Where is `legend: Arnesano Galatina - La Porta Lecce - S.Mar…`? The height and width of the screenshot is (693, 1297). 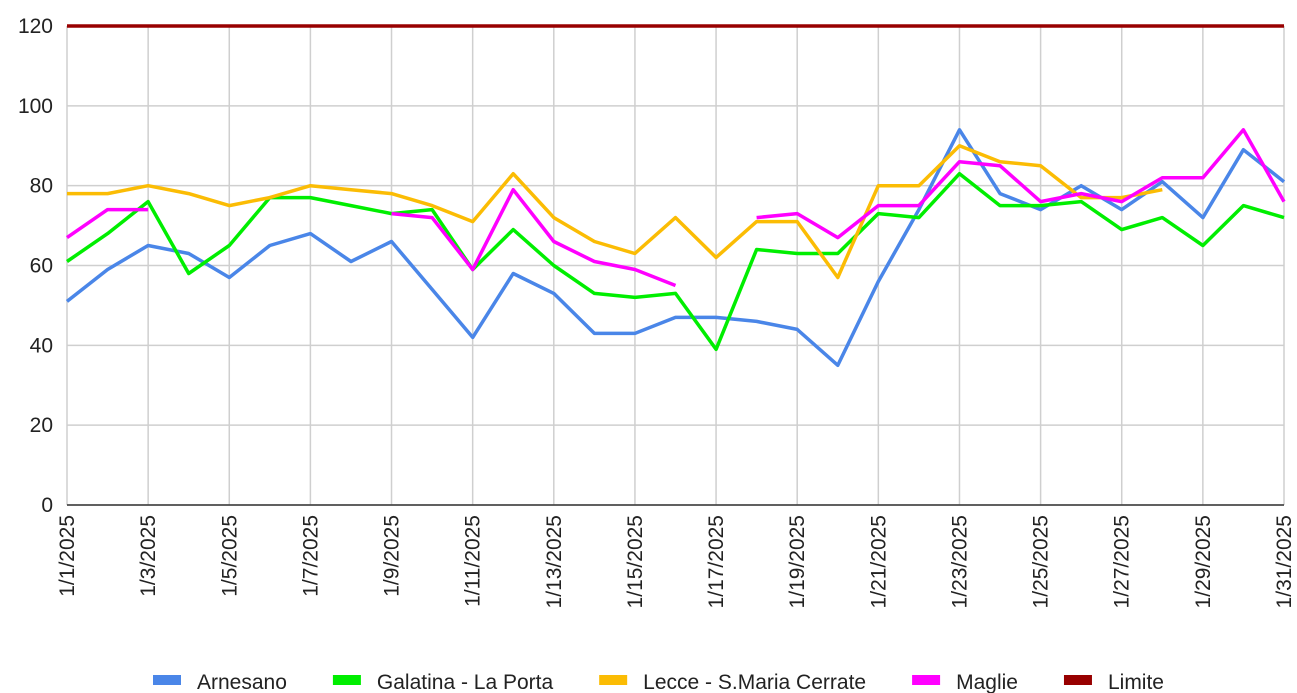 legend: Arnesano Galatina - La Porta Lecce - S.Mar… is located at coordinates (658, 682).